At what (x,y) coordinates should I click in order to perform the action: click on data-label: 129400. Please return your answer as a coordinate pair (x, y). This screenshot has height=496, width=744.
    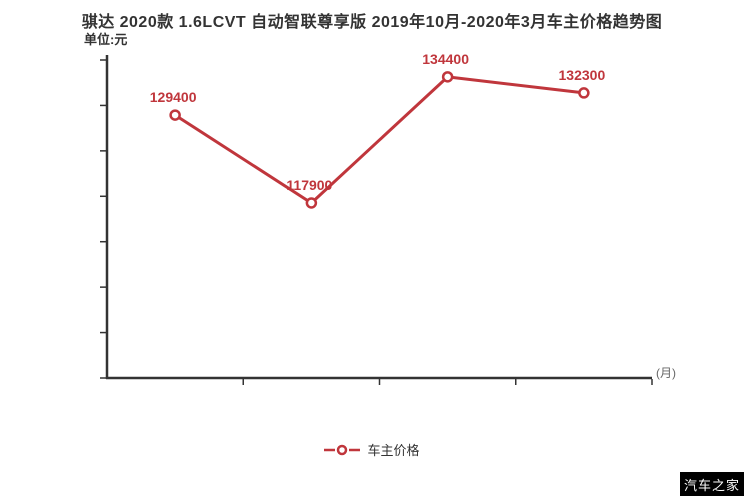
    Looking at the image, I should click on (173, 97).